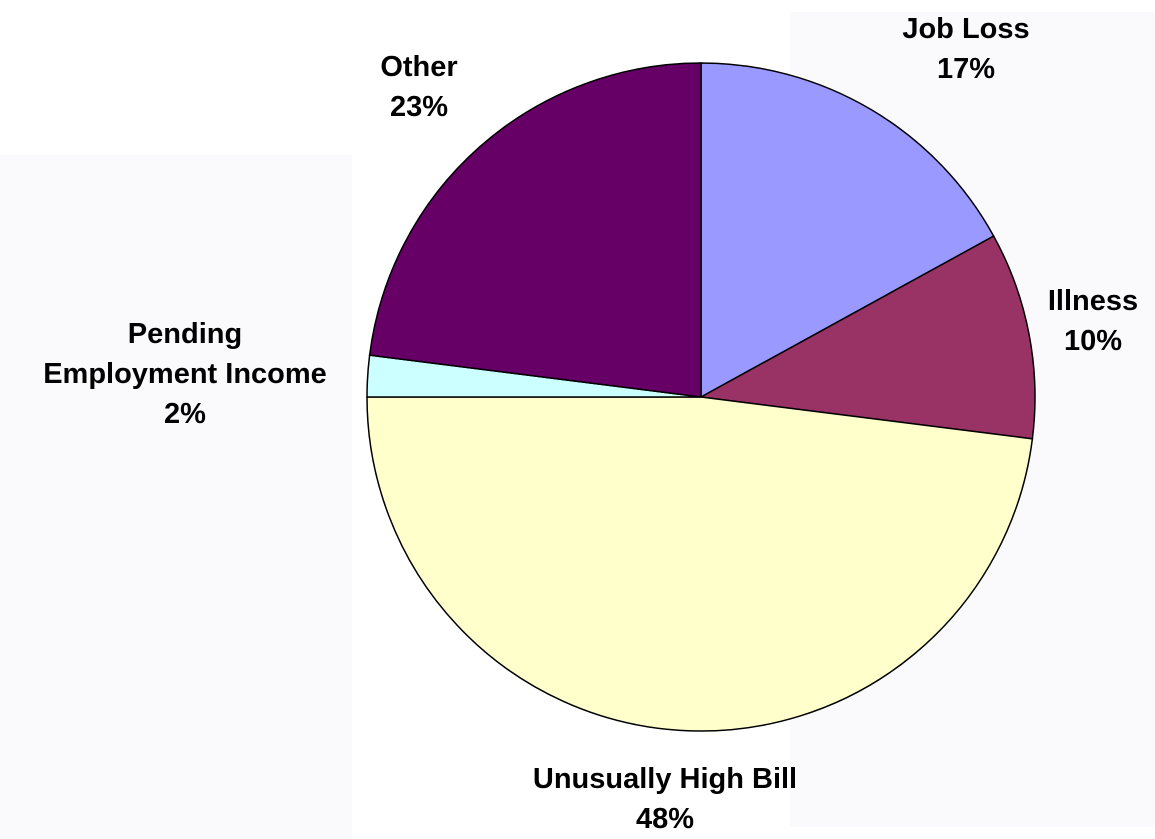 Image resolution: width=1155 pixels, height=839 pixels. What do you see at coordinates (847, 230) in the screenshot?
I see `pie-slice-job-loss` at bounding box center [847, 230].